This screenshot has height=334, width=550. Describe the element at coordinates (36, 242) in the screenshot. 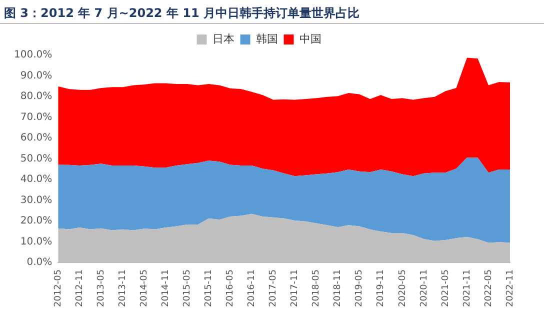

I see `y-tick-label: 10.0%` at that location.